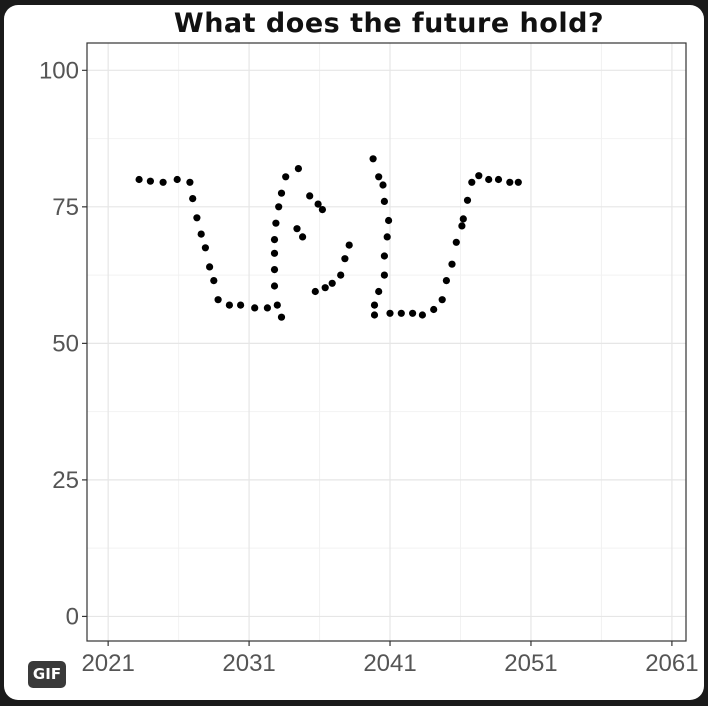 The image size is (708, 706). What do you see at coordinates (389, 23) in the screenshot?
I see `chart-title: What does the future hold?` at bounding box center [389, 23].